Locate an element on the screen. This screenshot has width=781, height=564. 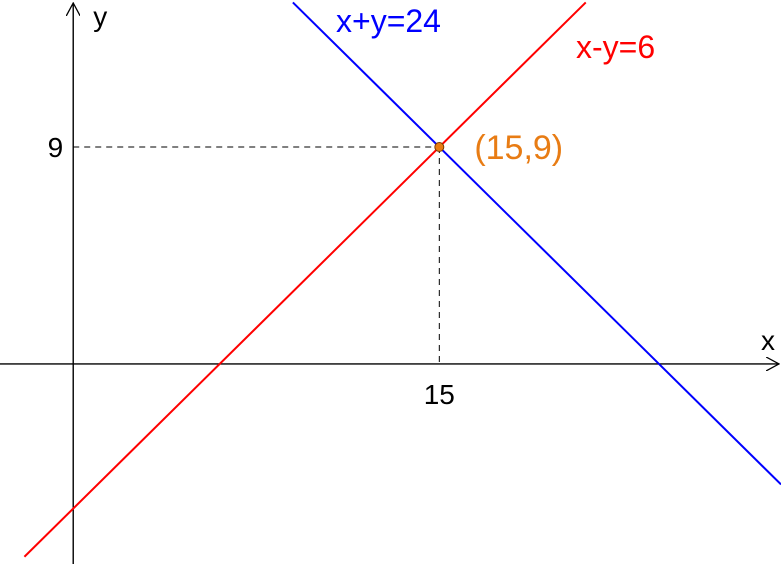
intersection-label: (15,9) is located at coordinates (518, 148).